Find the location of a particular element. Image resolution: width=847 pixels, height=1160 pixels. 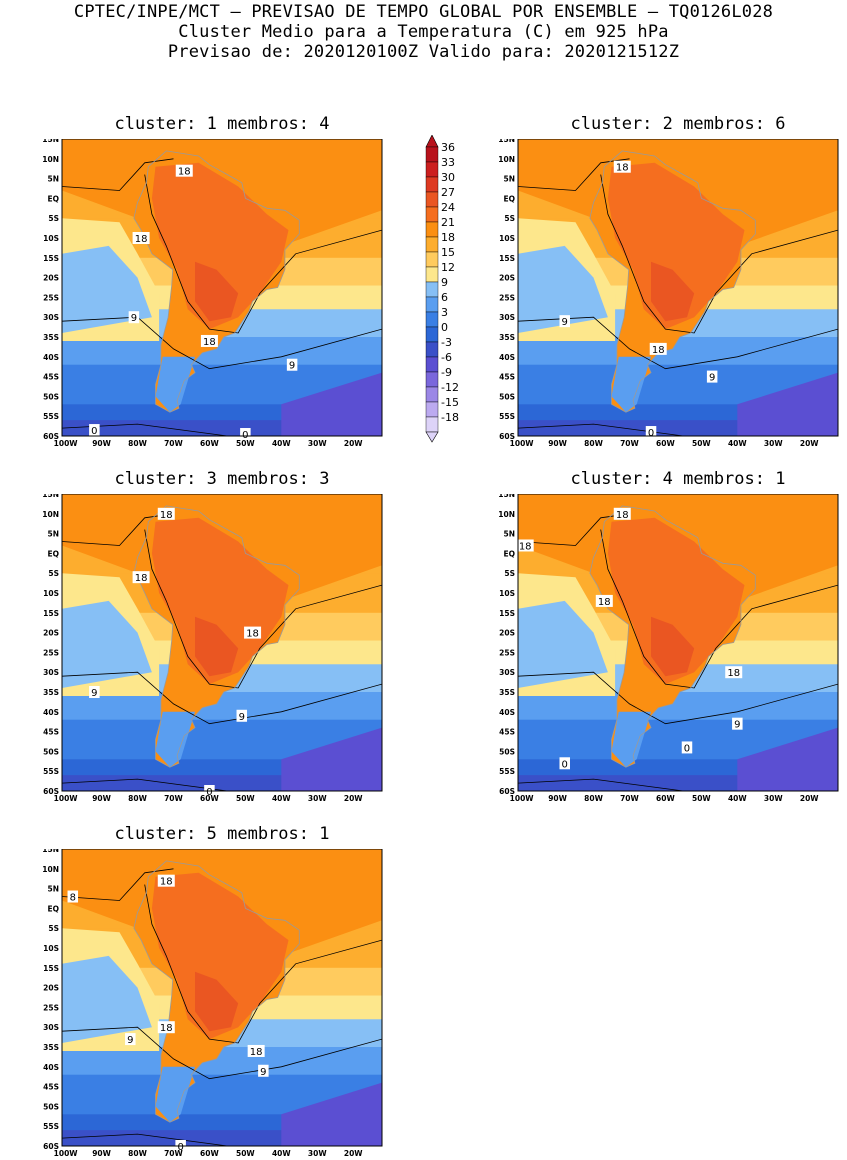

lat-tick-label: 15N is located at coordinates (50, 496).